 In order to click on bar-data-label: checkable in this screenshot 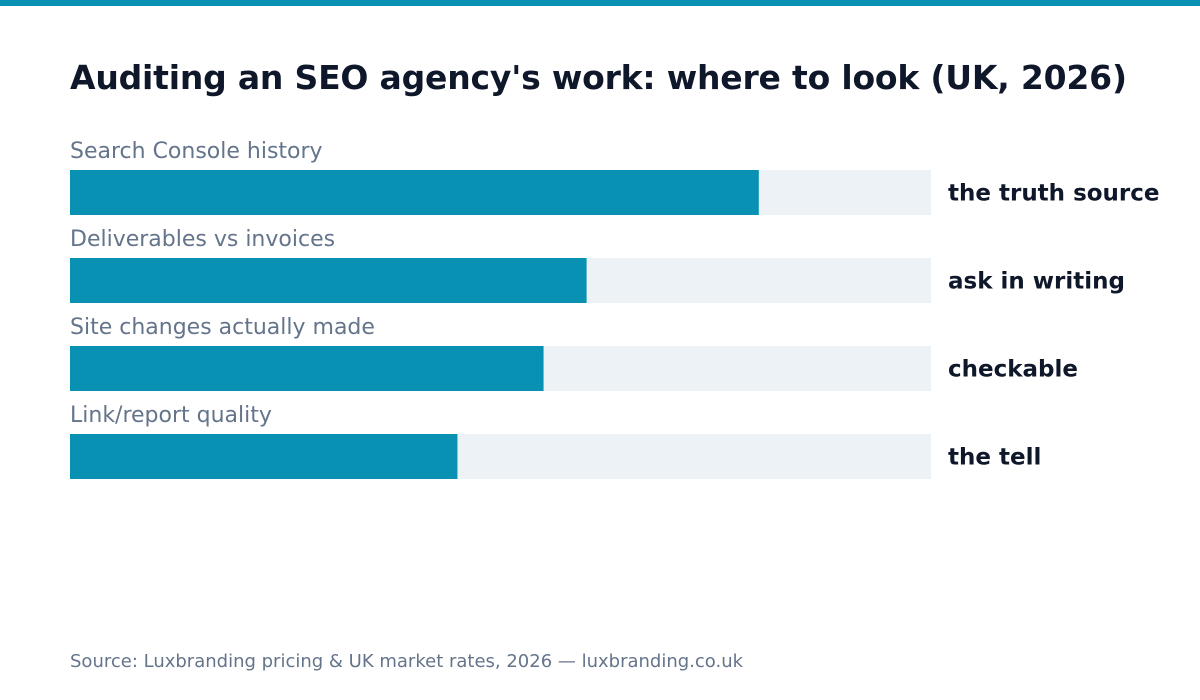, I will do `click(1013, 370)`.